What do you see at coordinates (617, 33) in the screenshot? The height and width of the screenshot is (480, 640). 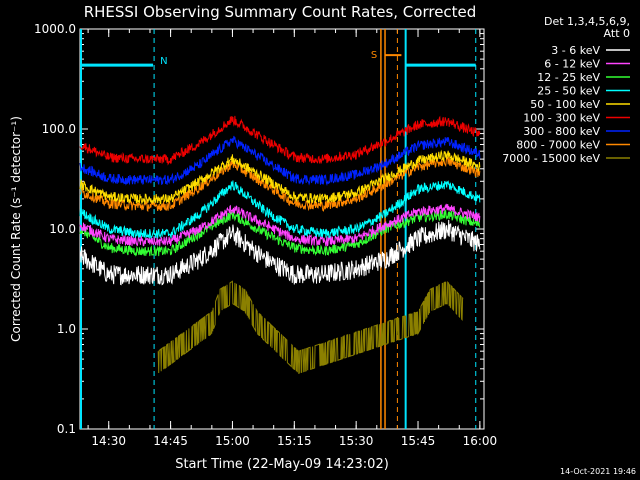 I see `legend-header-2: Att 0` at bounding box center [617, 33].